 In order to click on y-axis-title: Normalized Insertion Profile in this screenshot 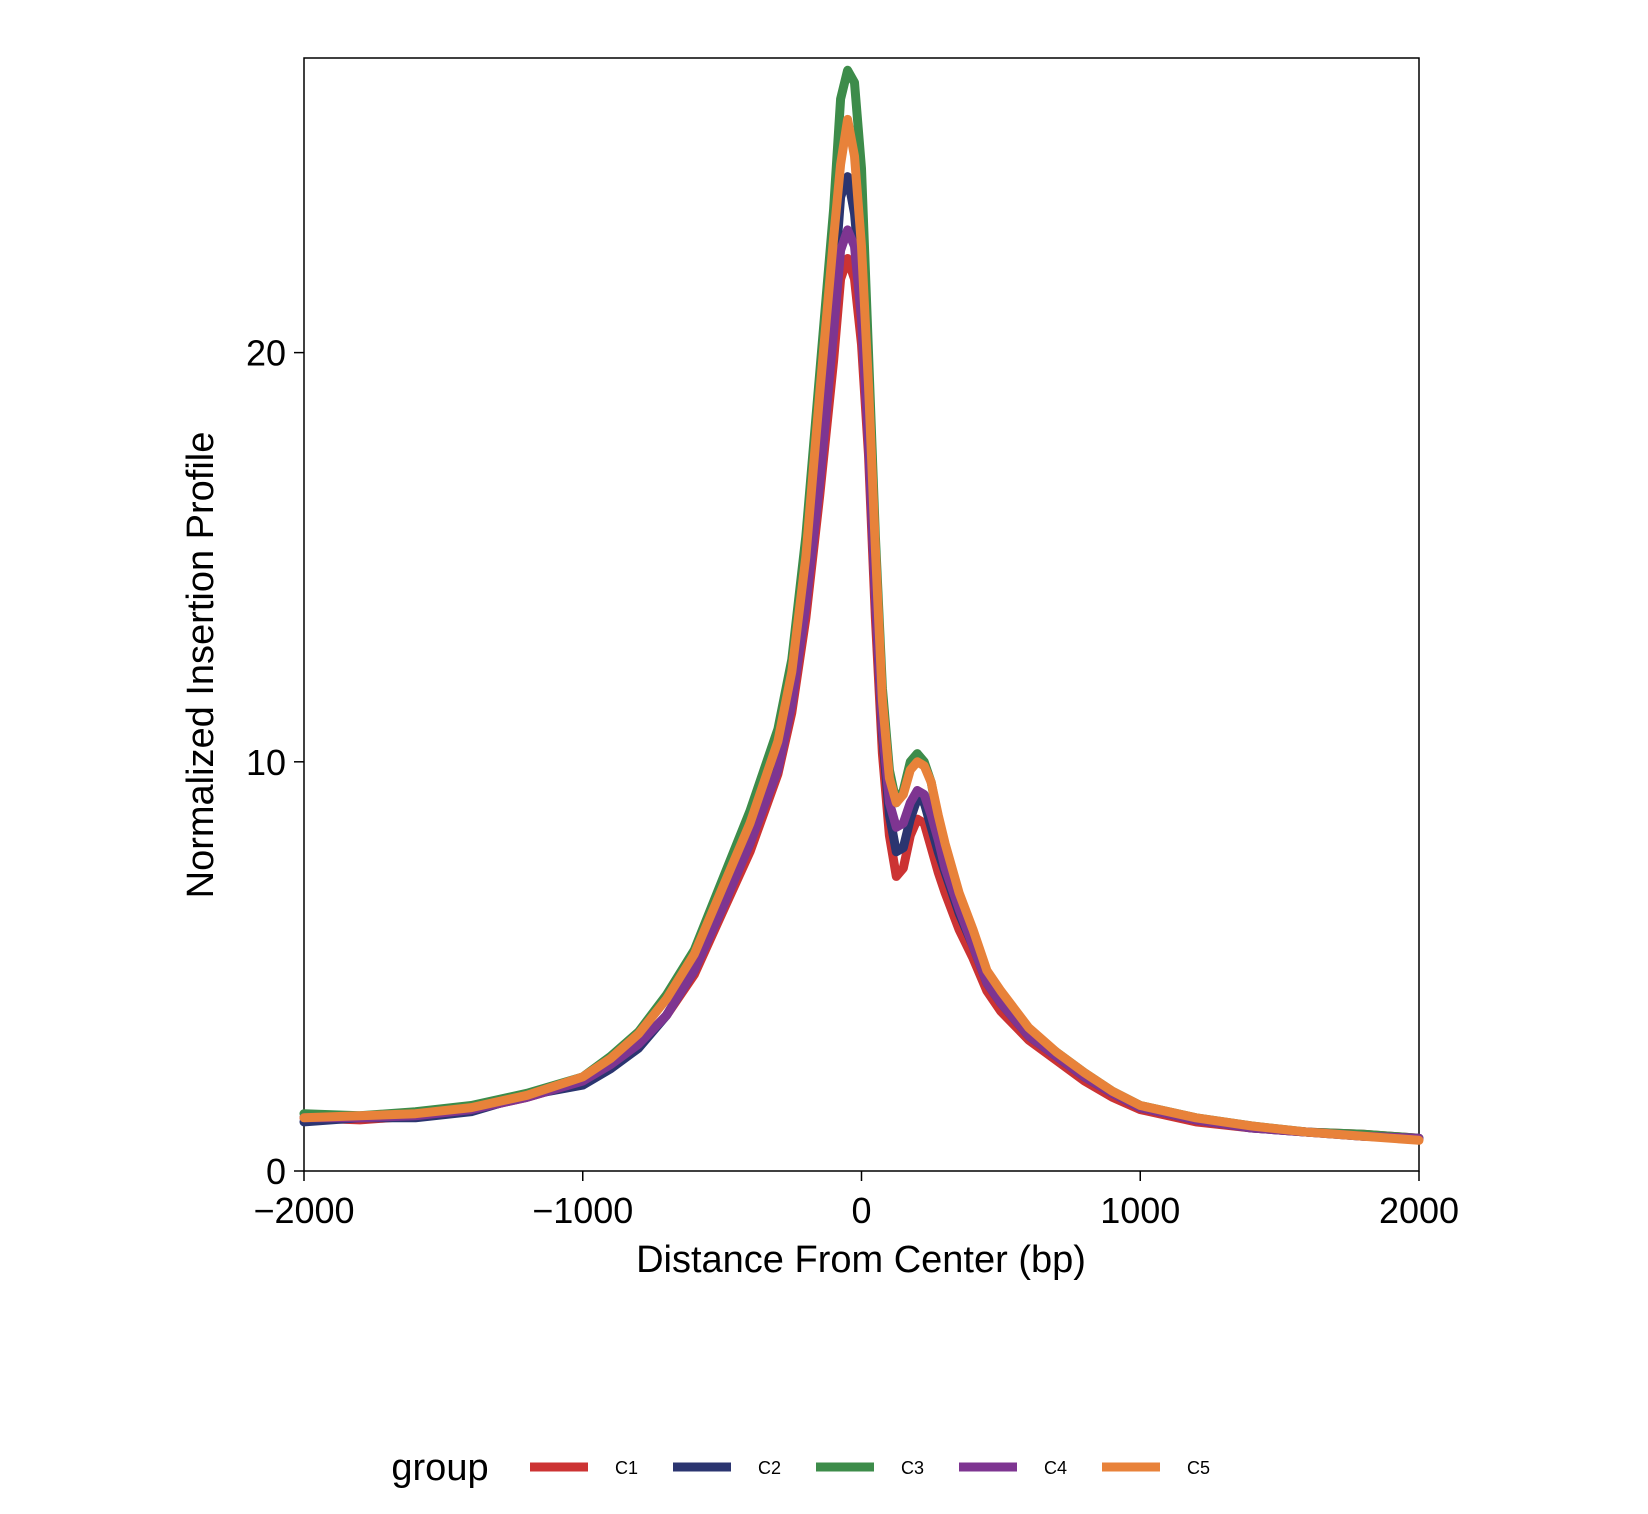, I will do `click(201, 665)`.